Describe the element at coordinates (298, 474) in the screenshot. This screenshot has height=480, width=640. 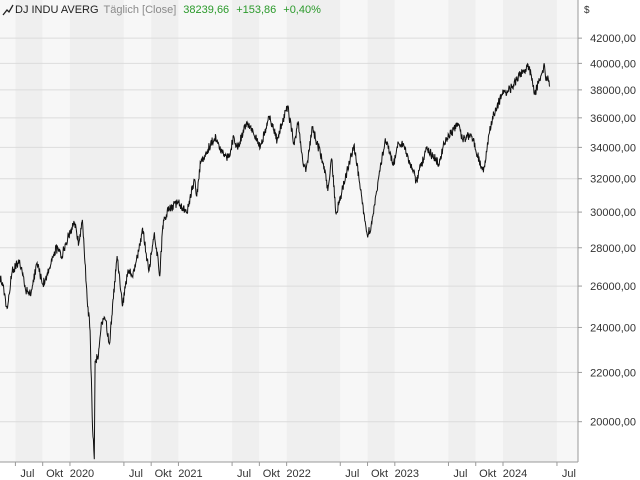
I see `x-tick-label: 2022` at that location.